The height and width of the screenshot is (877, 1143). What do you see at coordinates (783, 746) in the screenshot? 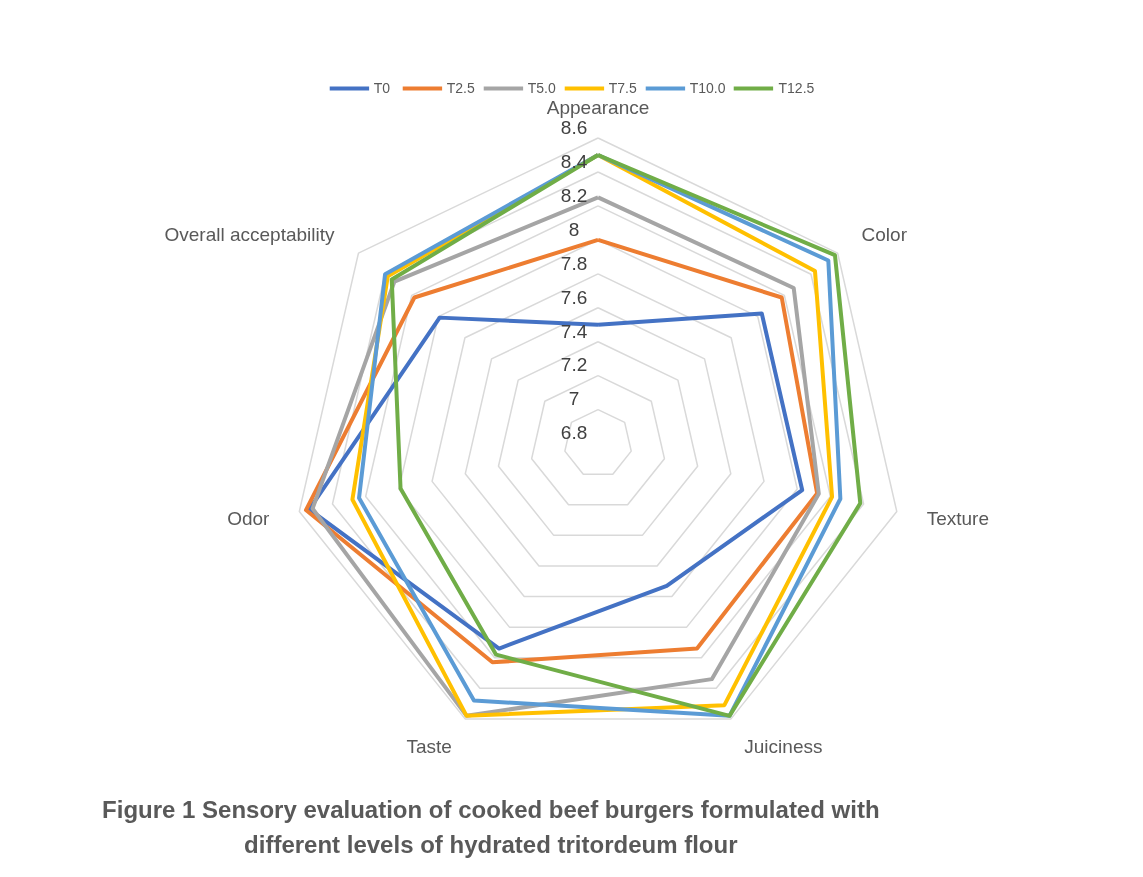
I see `spoke-label: Juiciness` at bounding box center [783, 746].